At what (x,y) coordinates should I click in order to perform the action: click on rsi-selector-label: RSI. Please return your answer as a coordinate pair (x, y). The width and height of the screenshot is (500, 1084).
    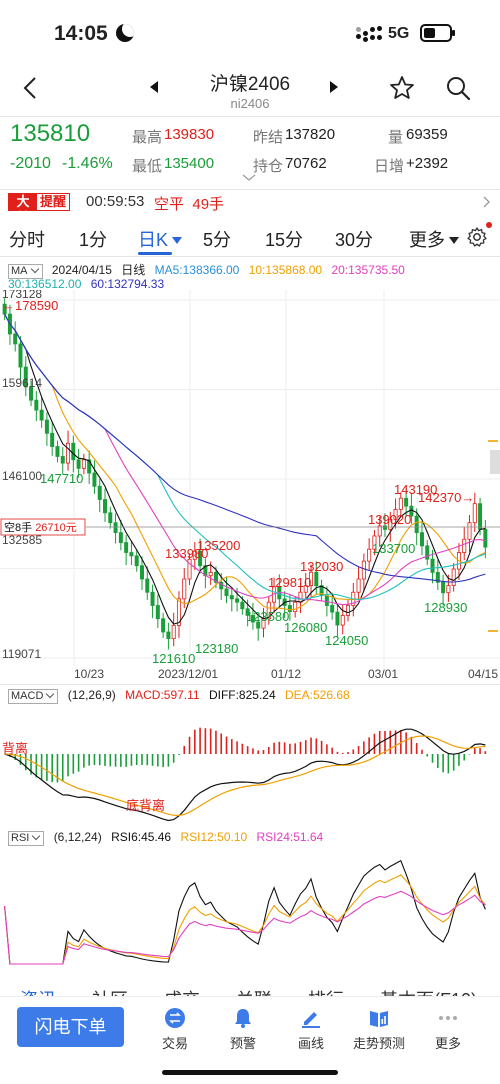
    Looking at the image, I should click on (20, 838).